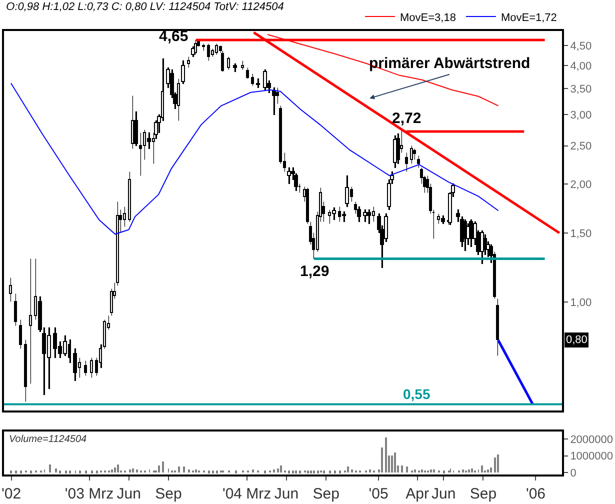  Describe the element at coordinates (573, 474) in the screenshot. I see `y-tick-label: 0` at that location.